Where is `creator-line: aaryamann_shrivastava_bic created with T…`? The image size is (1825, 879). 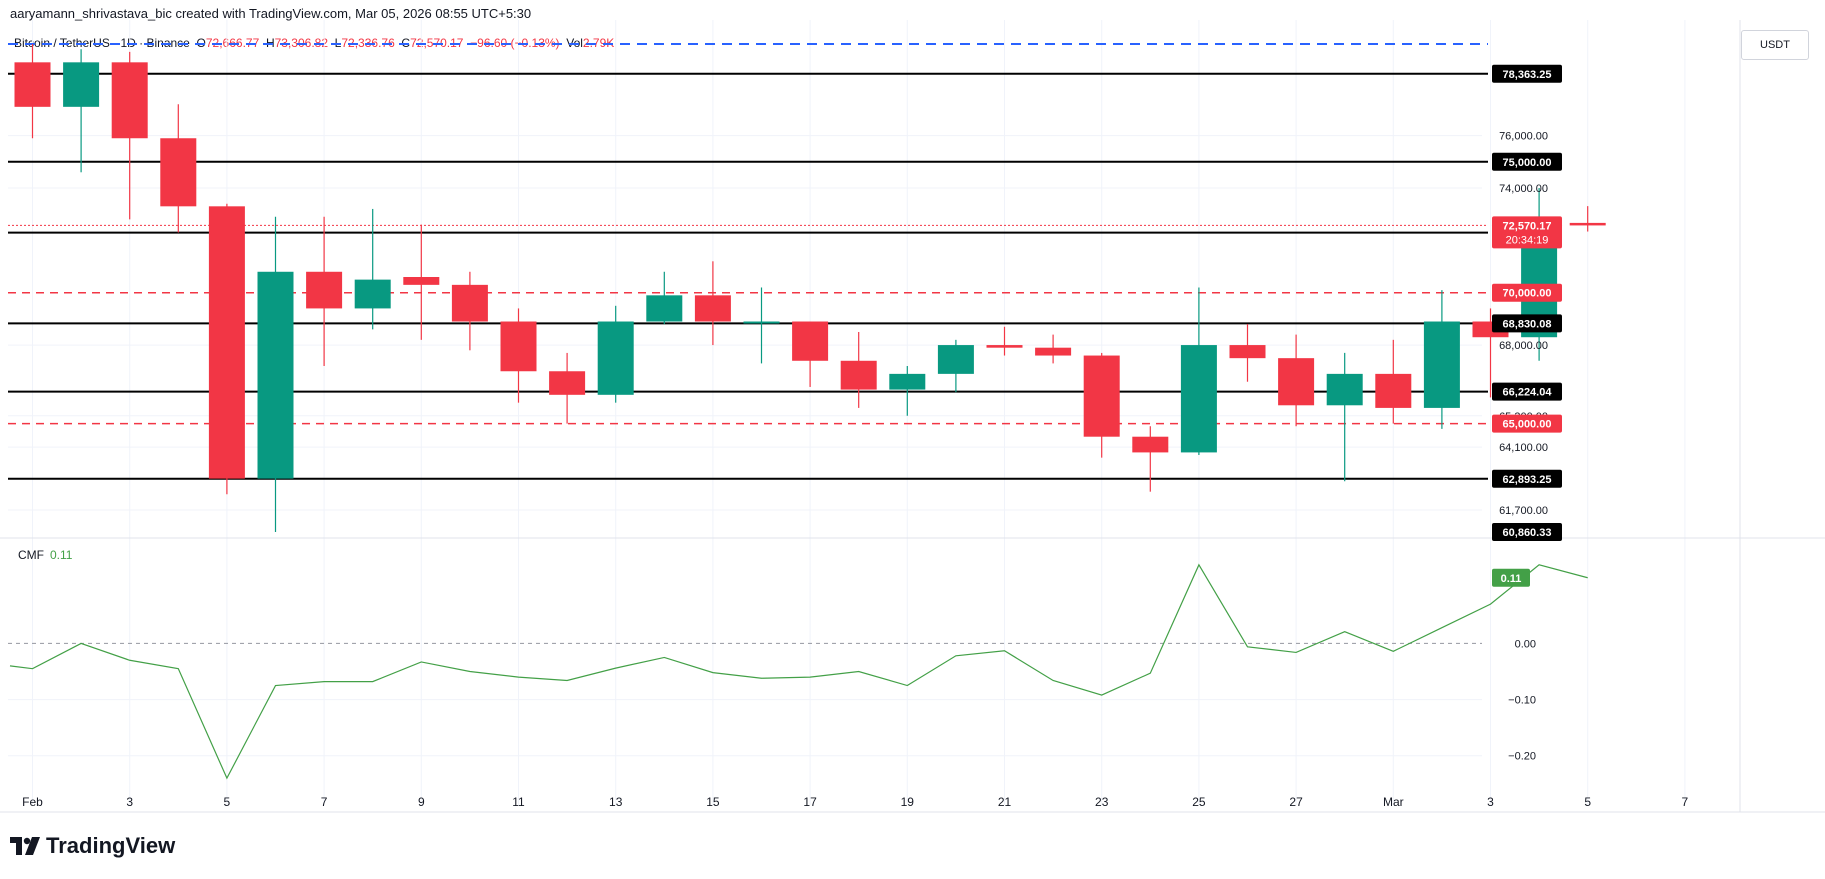 creator-line: aaryamann_shrivastava_bic created with T… is located at coordinates (271, 13).